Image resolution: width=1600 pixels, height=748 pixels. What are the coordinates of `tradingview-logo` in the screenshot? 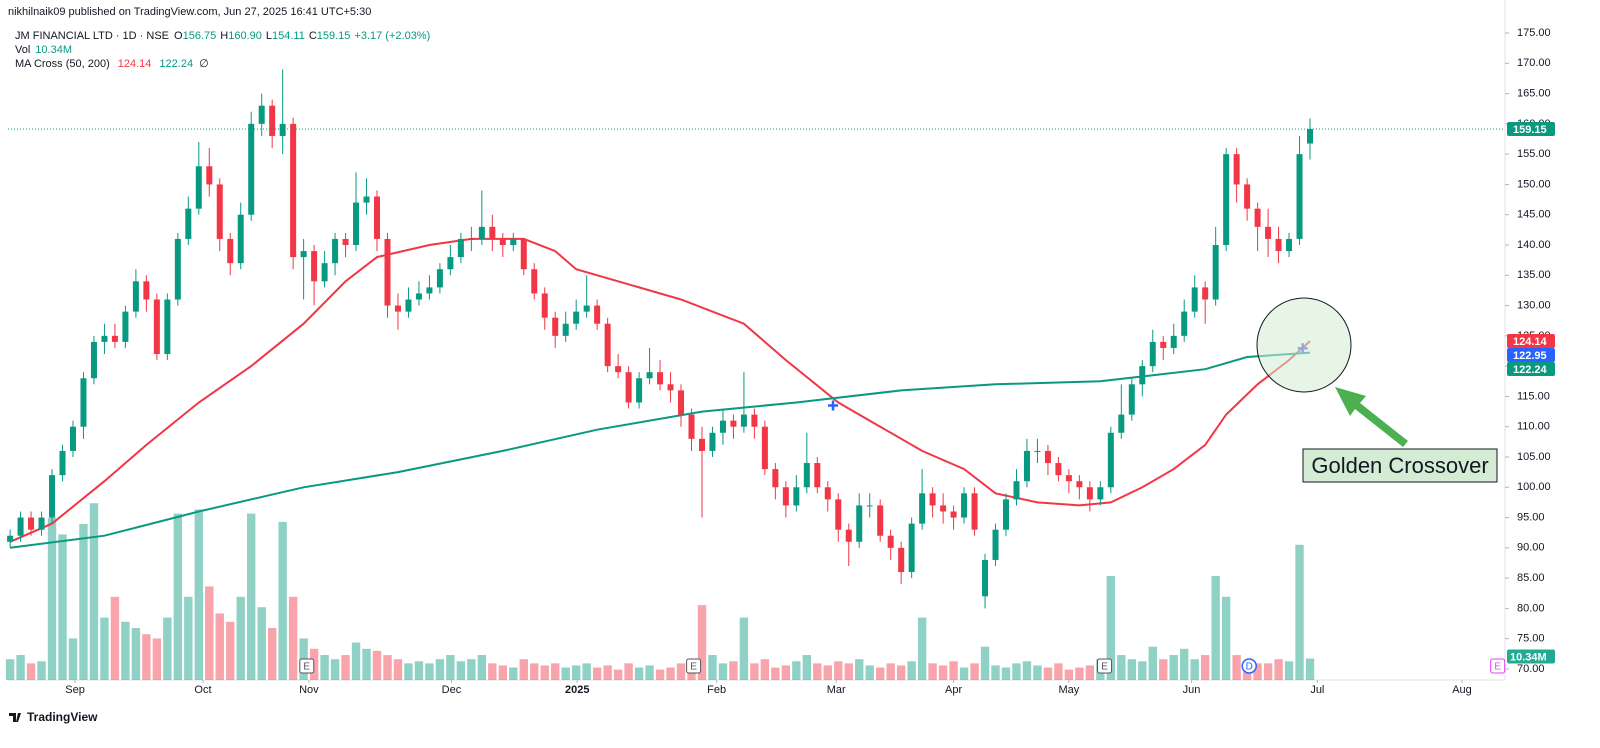 It's located at (15, 717).